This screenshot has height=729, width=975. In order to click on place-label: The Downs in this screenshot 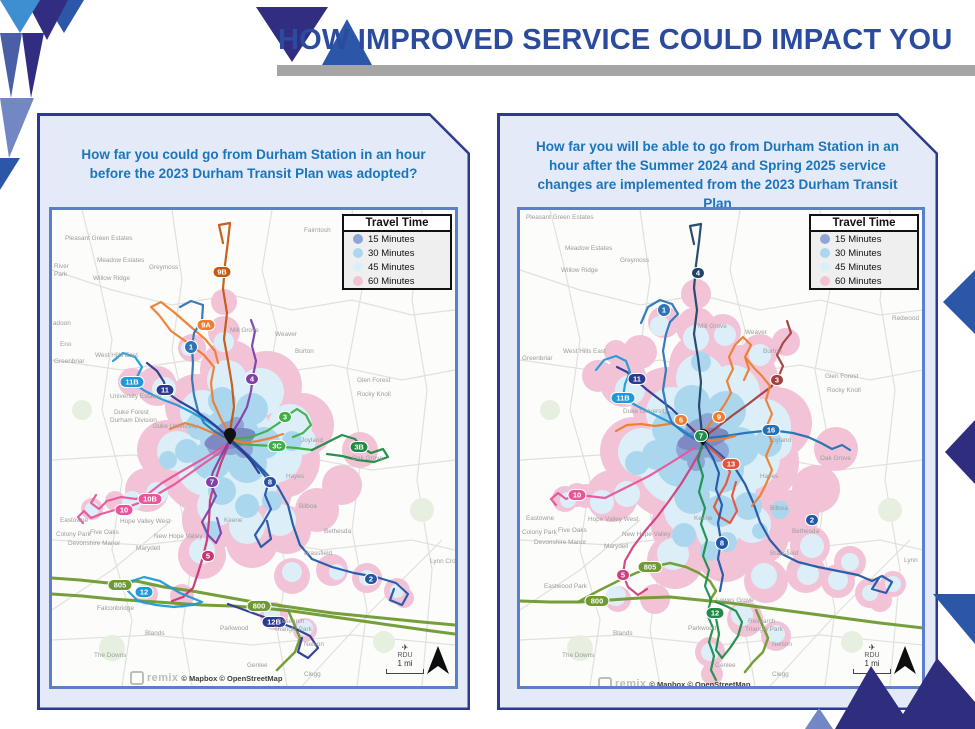, I will do `click(578, 655)`.